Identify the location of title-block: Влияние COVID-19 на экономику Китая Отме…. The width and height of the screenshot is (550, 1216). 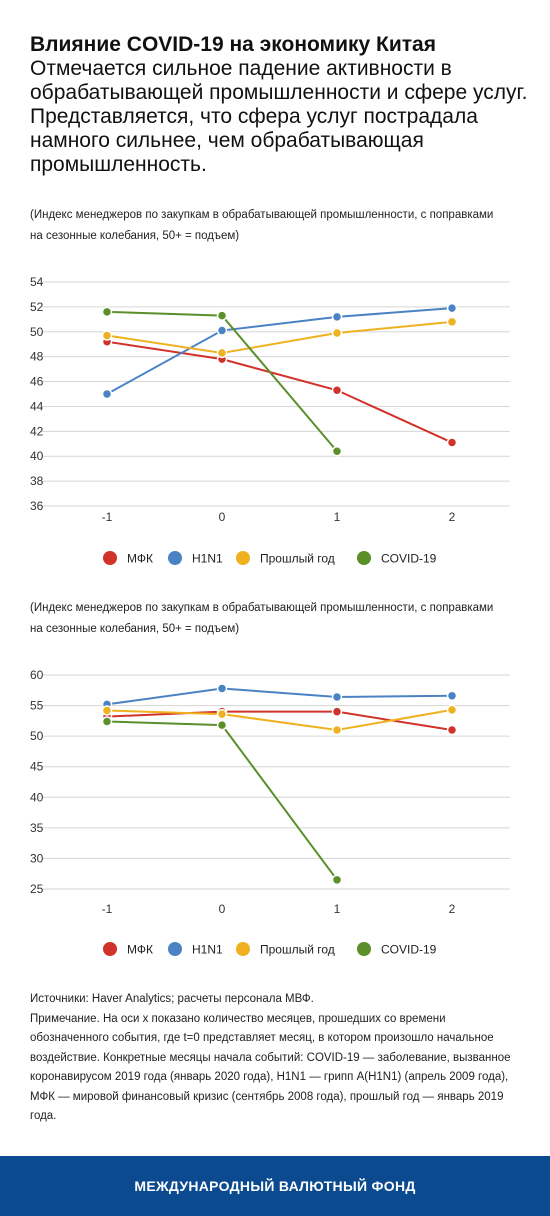
(282, 105).